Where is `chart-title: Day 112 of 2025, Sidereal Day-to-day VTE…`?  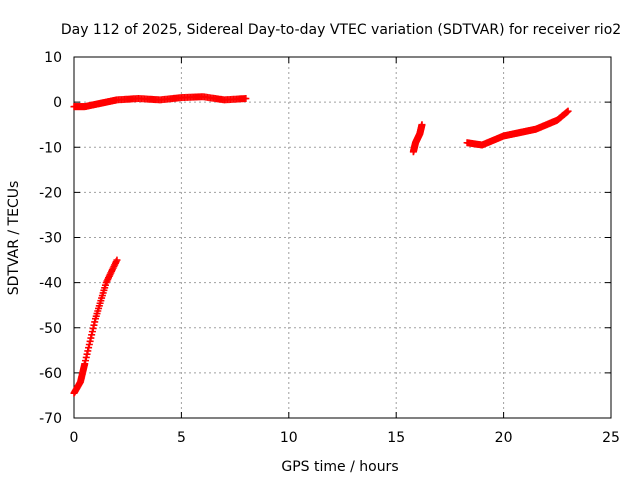 chart-title: Day 112 of 2025, Sidereal Day-to-day VTE… is located at coordinates (341, 30).